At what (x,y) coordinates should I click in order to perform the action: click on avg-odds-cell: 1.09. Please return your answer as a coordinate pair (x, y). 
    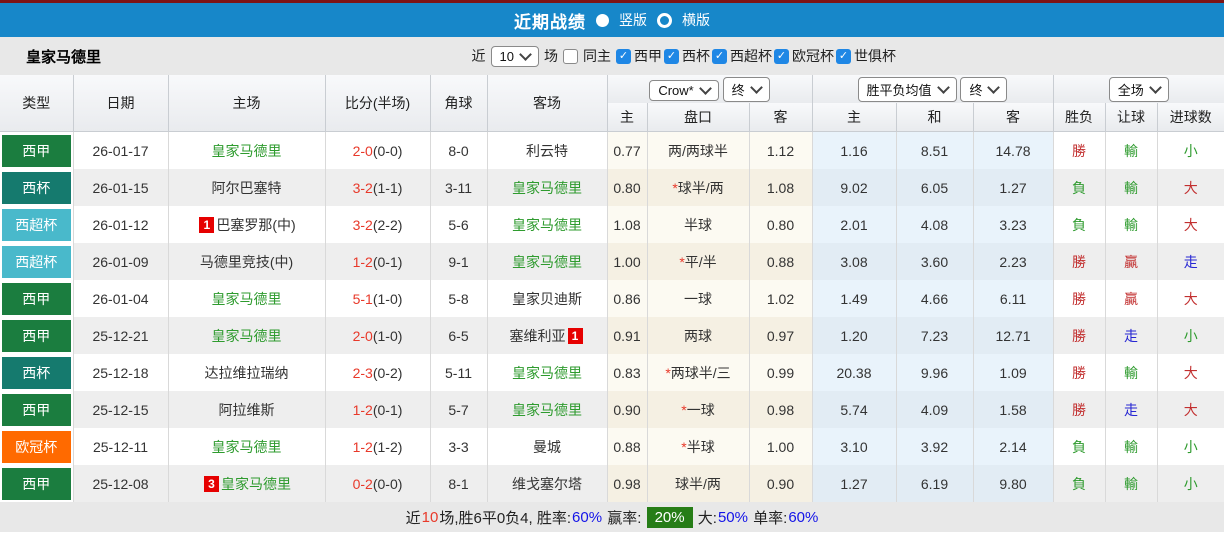
    Looking at the image, I should click on (1013, 372).